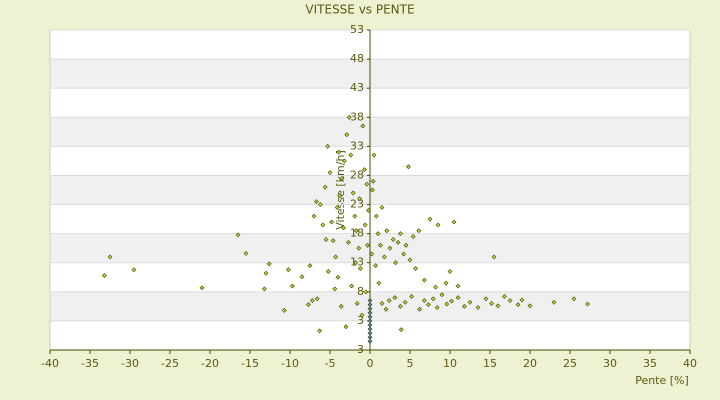  I want to click on x-tick-label: 40, so click(690, 363).